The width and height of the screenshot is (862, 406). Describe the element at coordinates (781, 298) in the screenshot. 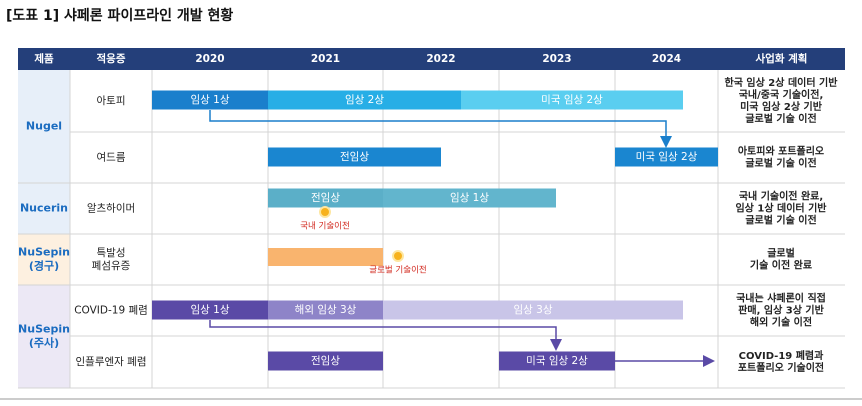

I see `plan-line: 국내는 샤페론이 직접` at that location.